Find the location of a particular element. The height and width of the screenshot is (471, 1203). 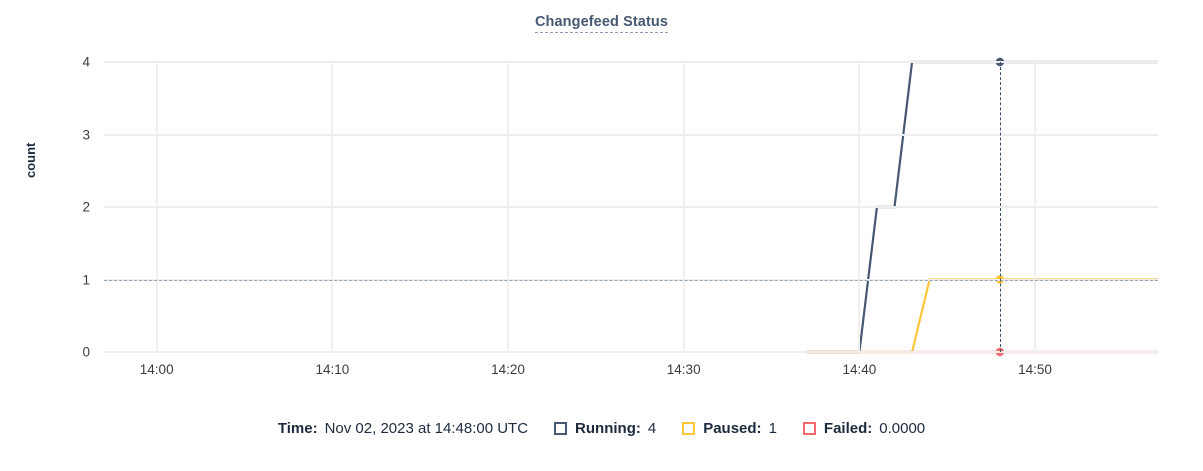

legend-series-value: 0.0000 is located at coordinates (902, 428).